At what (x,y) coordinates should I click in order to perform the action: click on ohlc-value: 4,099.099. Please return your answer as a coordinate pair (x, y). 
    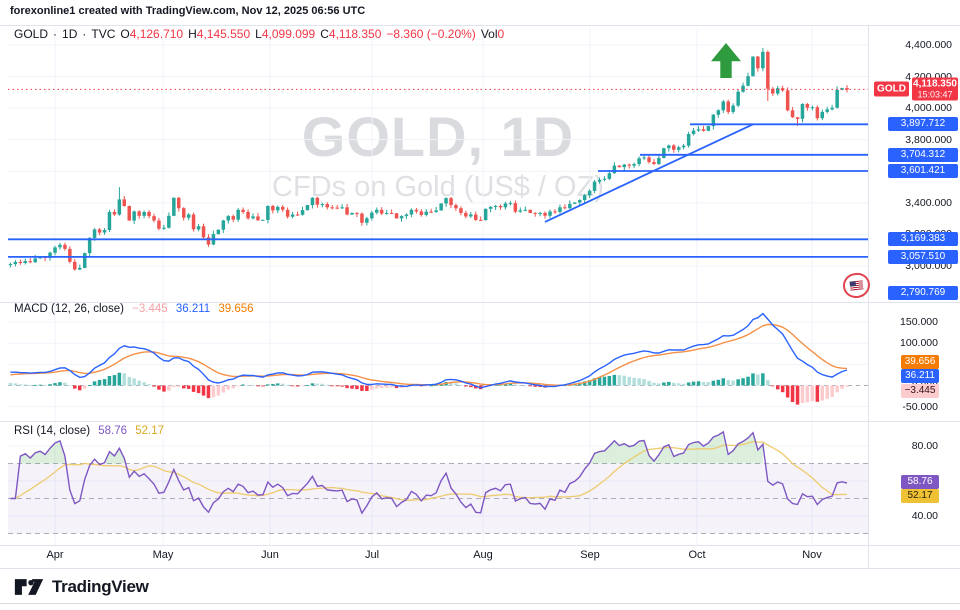
    Looking at the image, I should click on (288, 34).